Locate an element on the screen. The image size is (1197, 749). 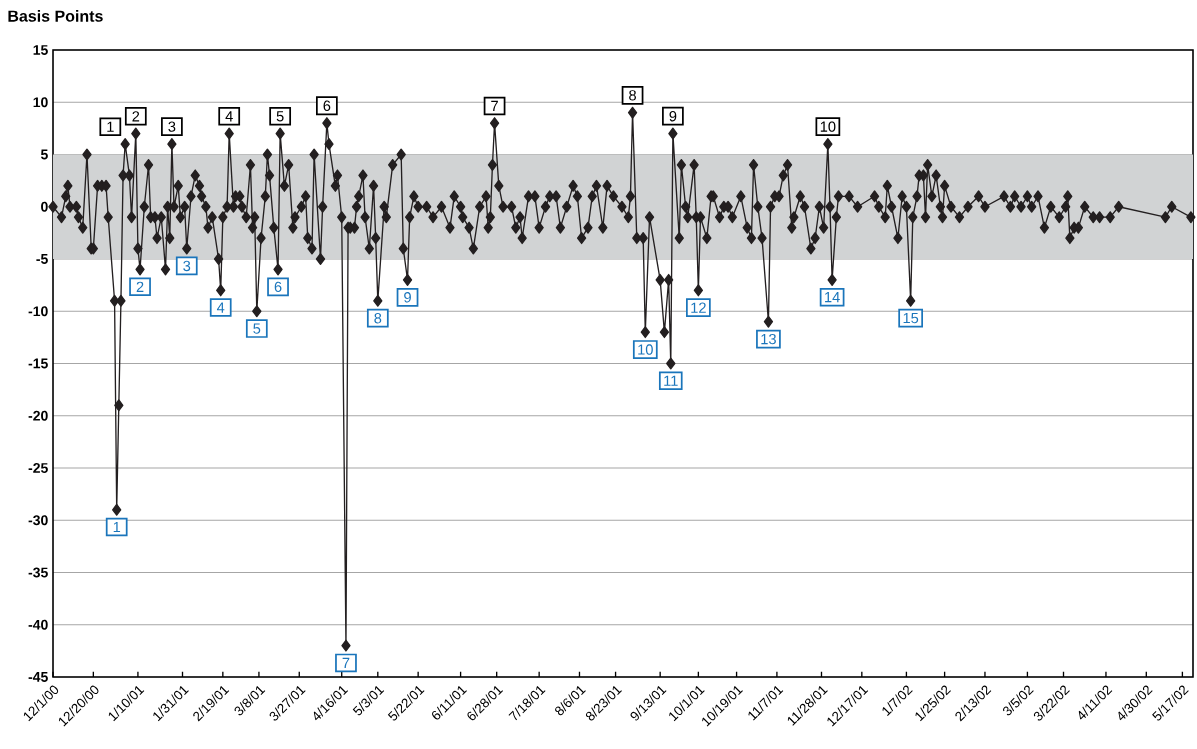
y-tick-label: -25 is located at coordinates (38, 468).